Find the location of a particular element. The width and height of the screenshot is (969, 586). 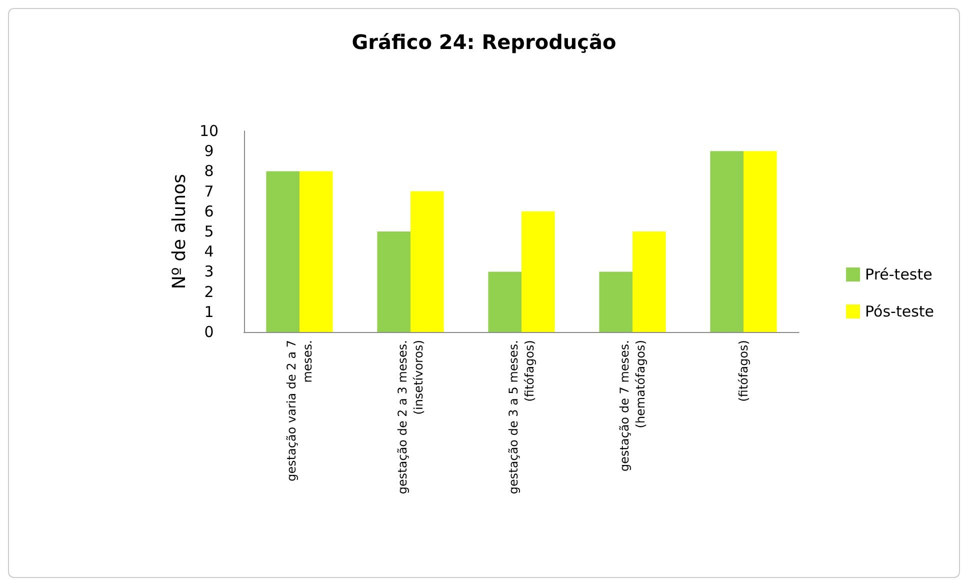

y-tick-label: 6 is located at coordinates (209, 211).